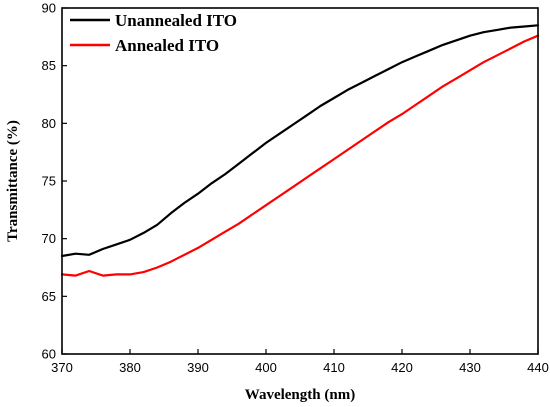  I want to click on y-tick-label: 70, so click(49, 238).